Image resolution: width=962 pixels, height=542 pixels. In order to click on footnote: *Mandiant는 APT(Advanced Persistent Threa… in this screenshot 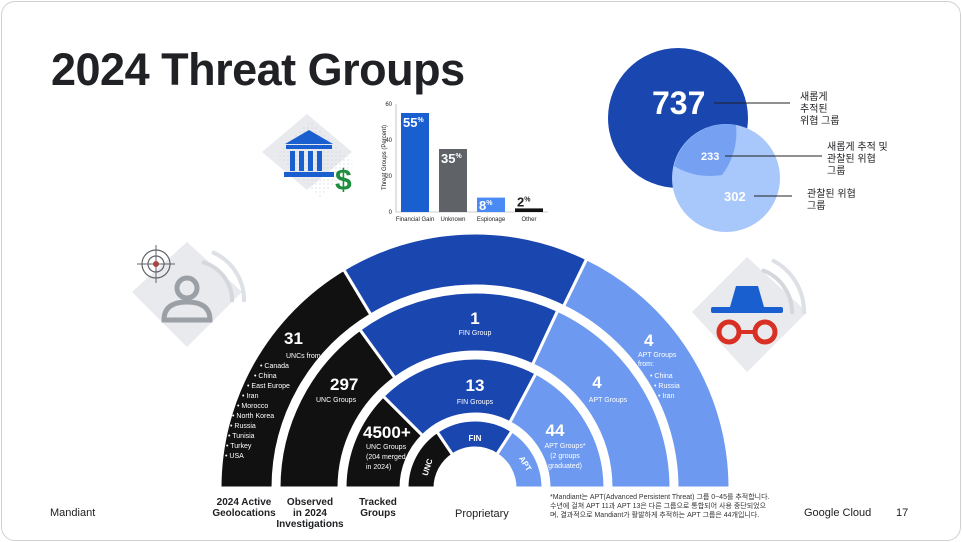, I will do `click(660, 506)`.